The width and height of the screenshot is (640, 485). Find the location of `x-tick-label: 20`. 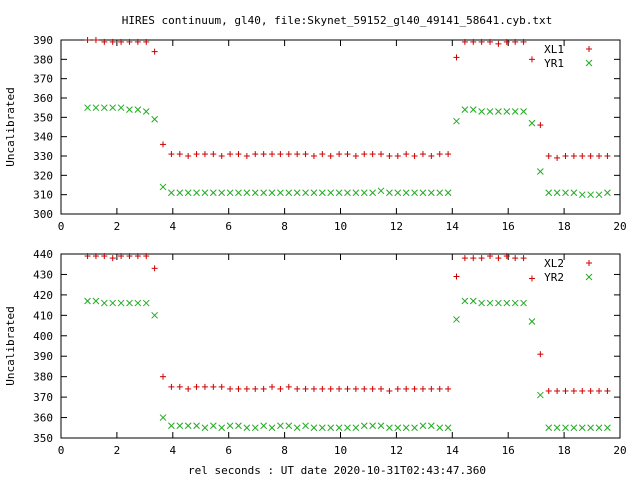

x-tick-label: 20 is located at coordinates (619, 450).